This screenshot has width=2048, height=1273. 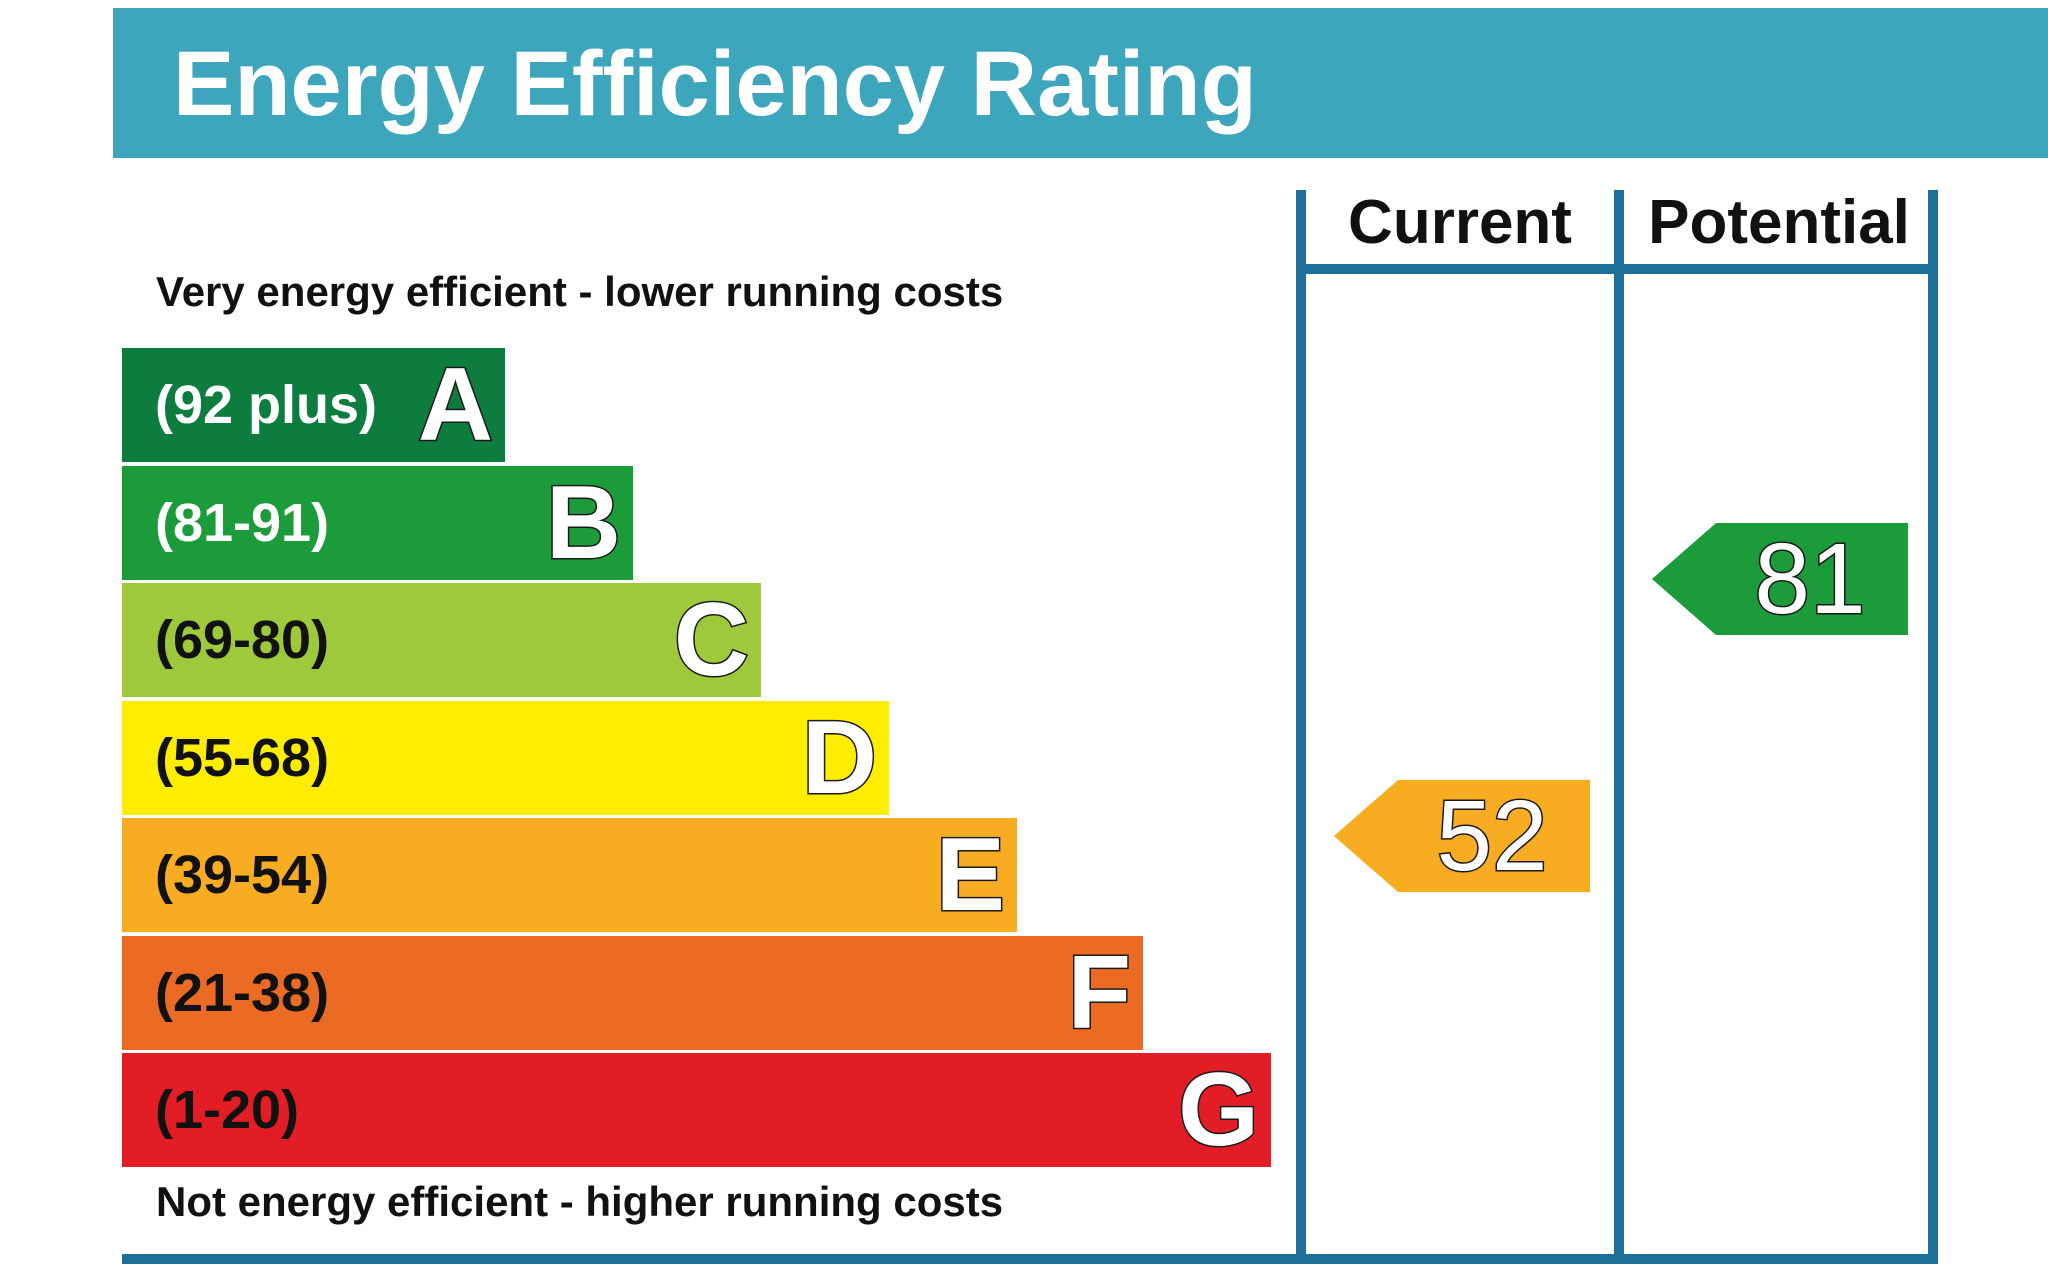 I want to click on band-range-label: (69-80), so click(x=242, y=640).